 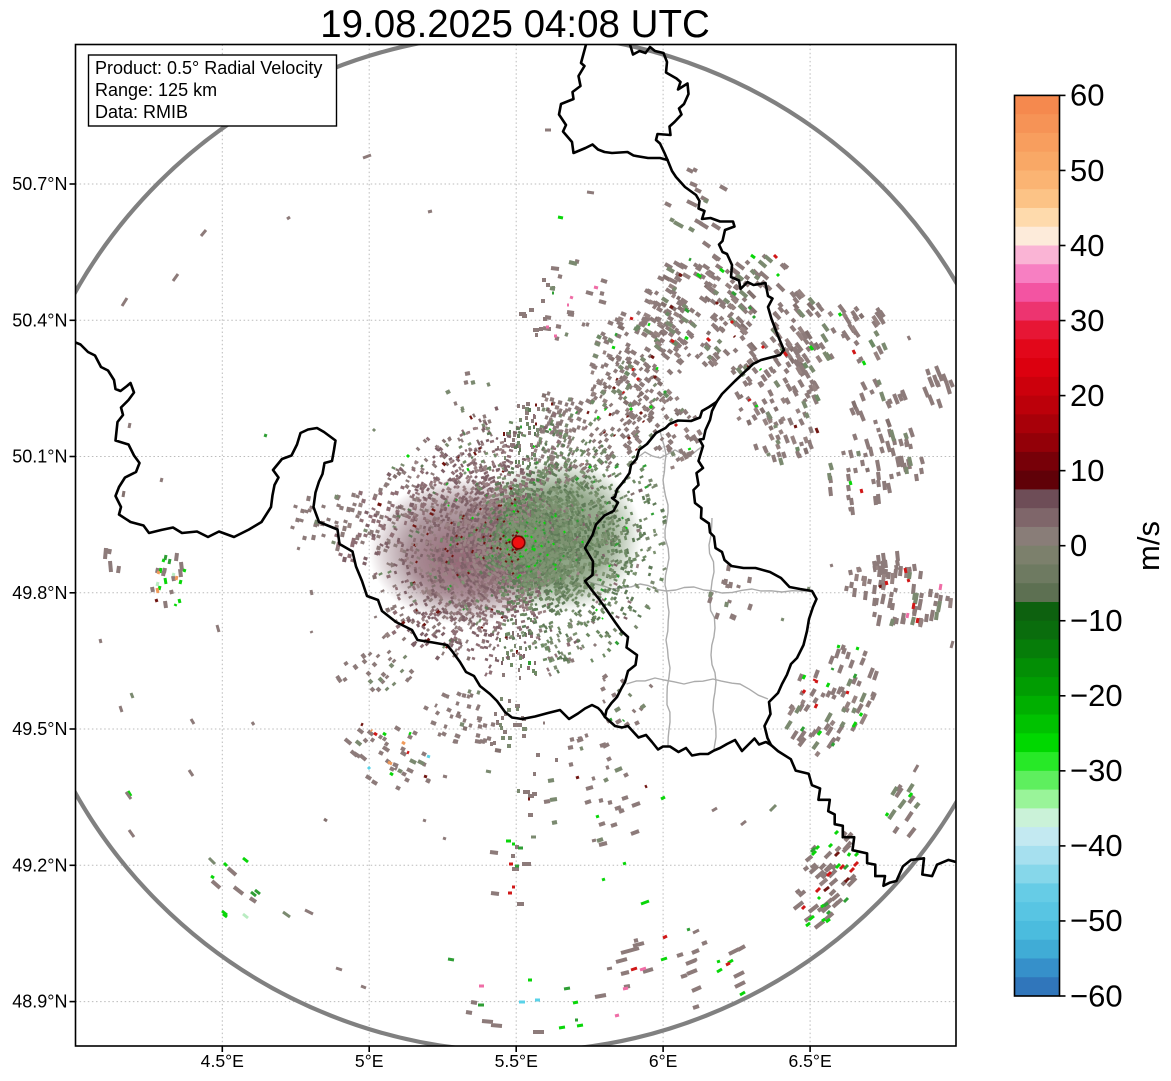 I want to click on svg-text: 0, so click(x=1078, y=545).